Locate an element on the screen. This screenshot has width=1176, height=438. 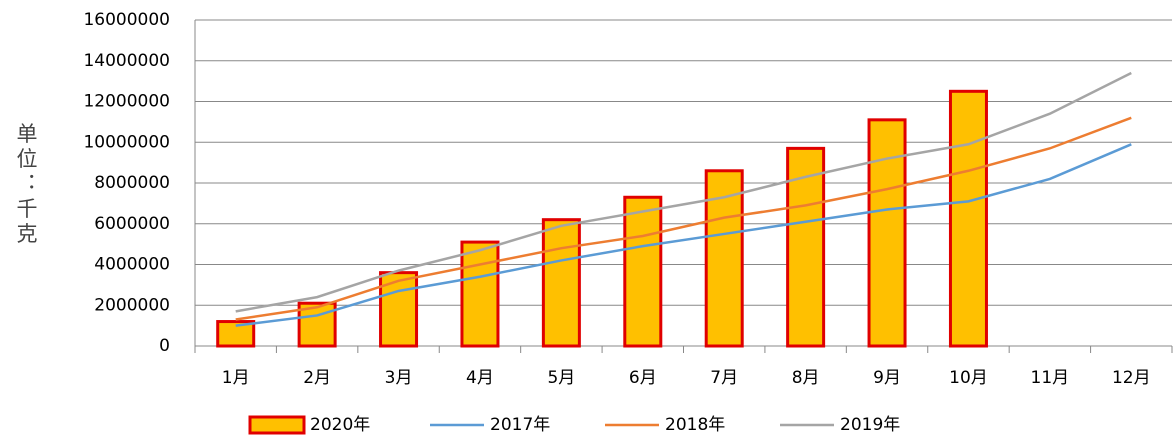
legend-label: 2017年 is located at coordinates (520, 425).